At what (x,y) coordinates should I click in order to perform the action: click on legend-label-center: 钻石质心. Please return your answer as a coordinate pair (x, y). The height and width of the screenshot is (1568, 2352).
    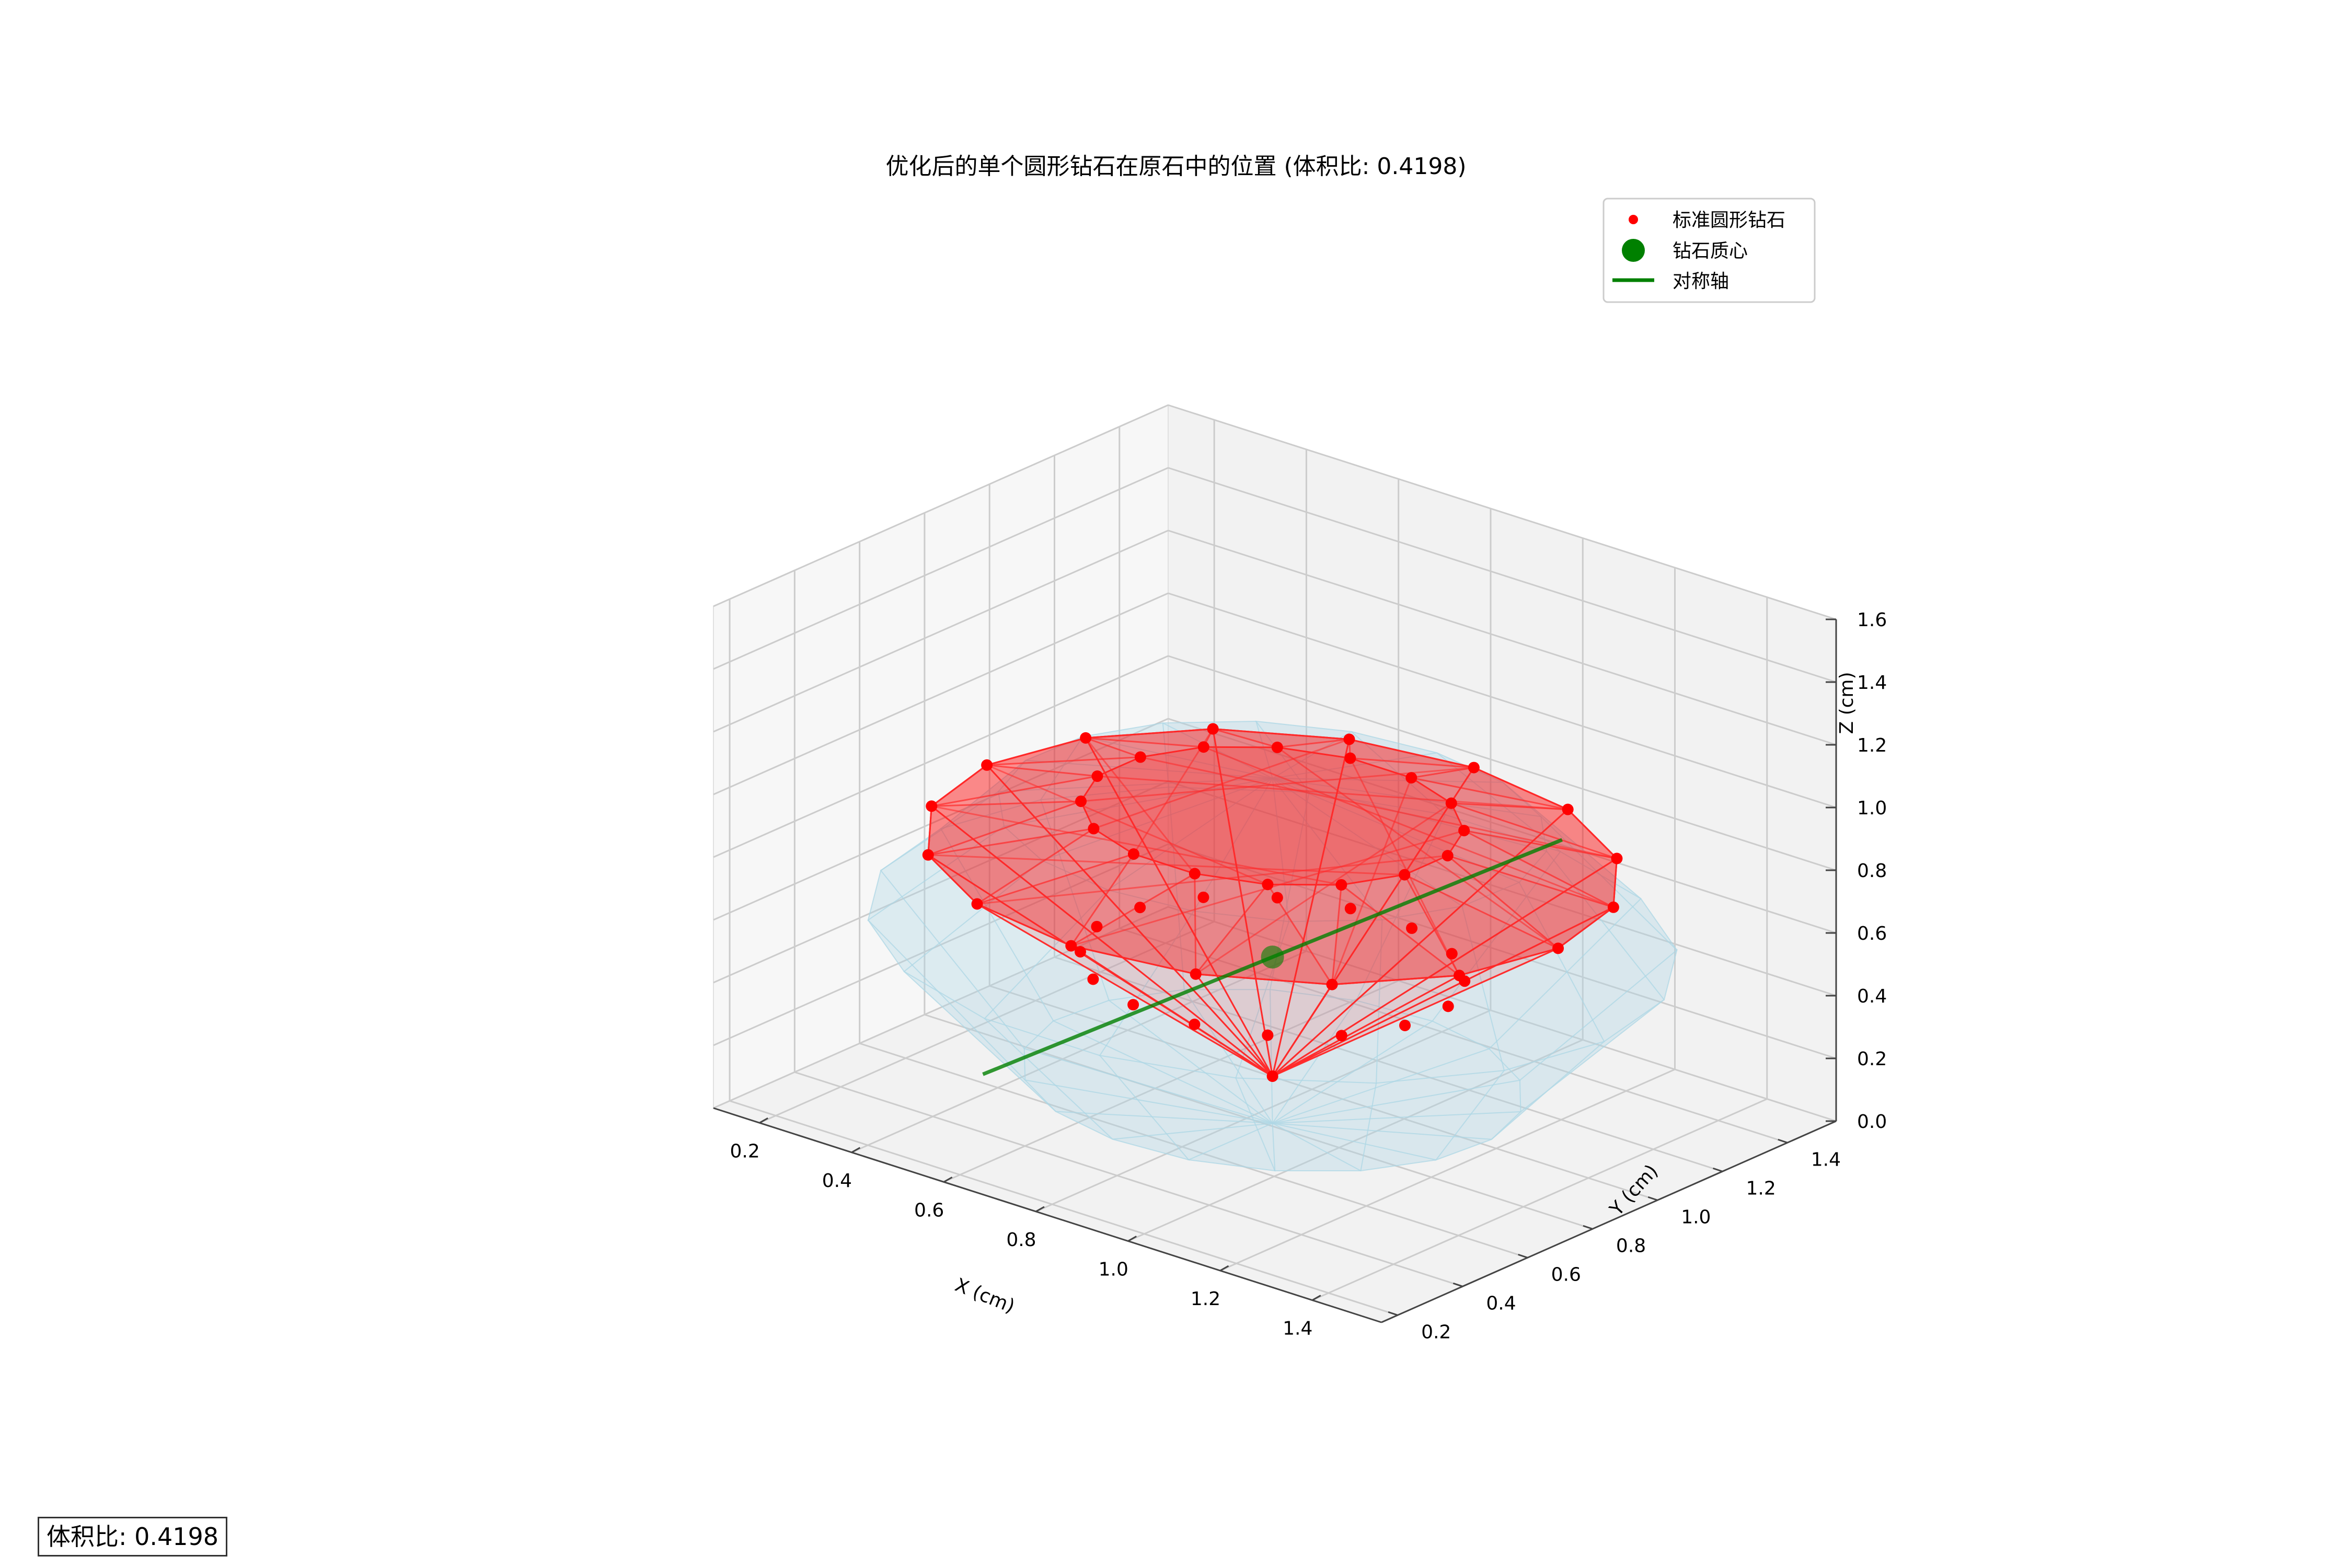
    Looking at the image, I should click on (1710, 251).